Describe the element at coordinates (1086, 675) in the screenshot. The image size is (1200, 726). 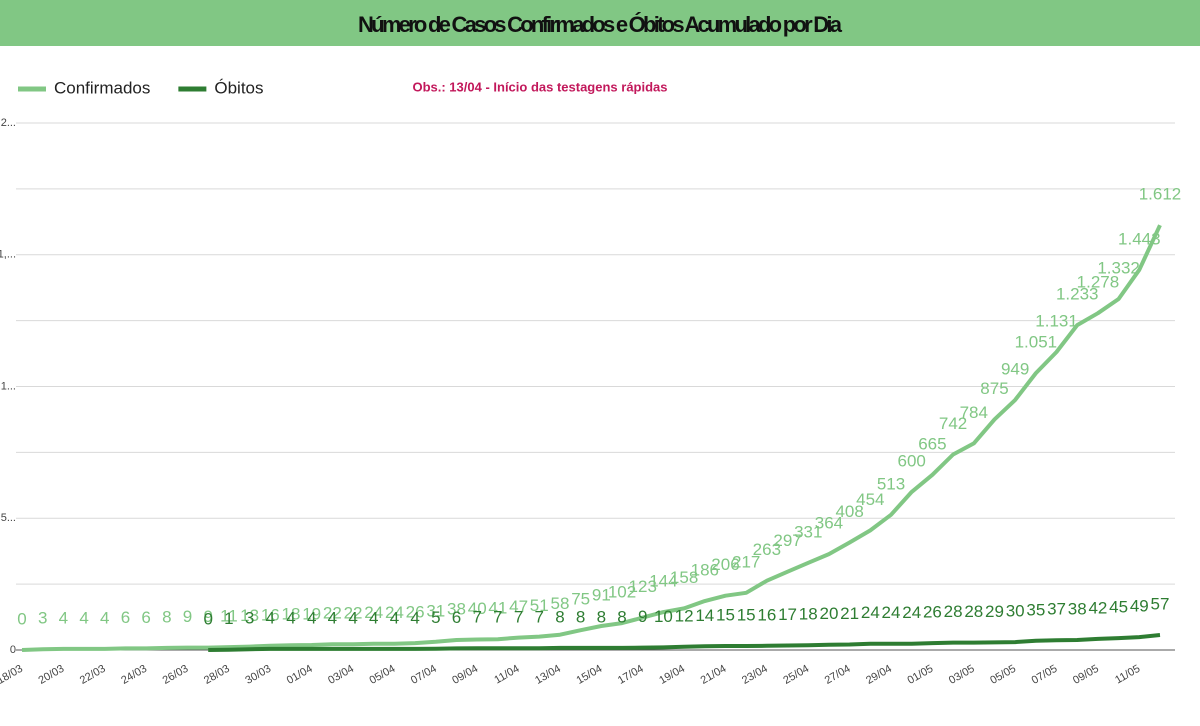
I see `x-tick-label: 09/05` at that location.